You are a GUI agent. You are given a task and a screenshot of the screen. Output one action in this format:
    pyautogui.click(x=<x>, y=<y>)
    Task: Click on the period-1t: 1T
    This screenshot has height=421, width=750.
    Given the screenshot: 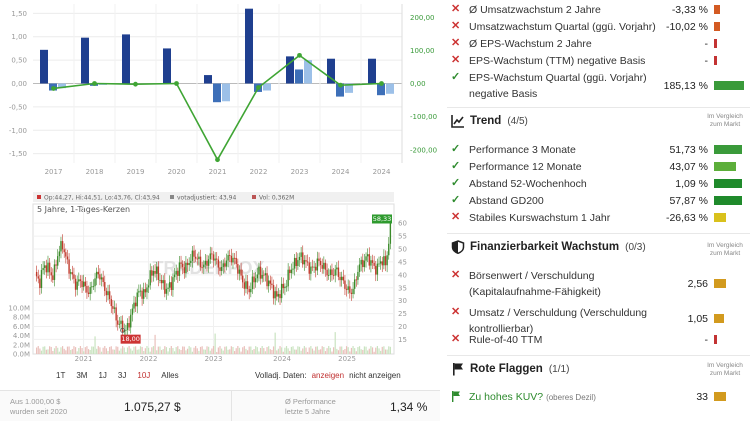 What is the action you would take?
    pyautogui.click(x=61, y=375)
    